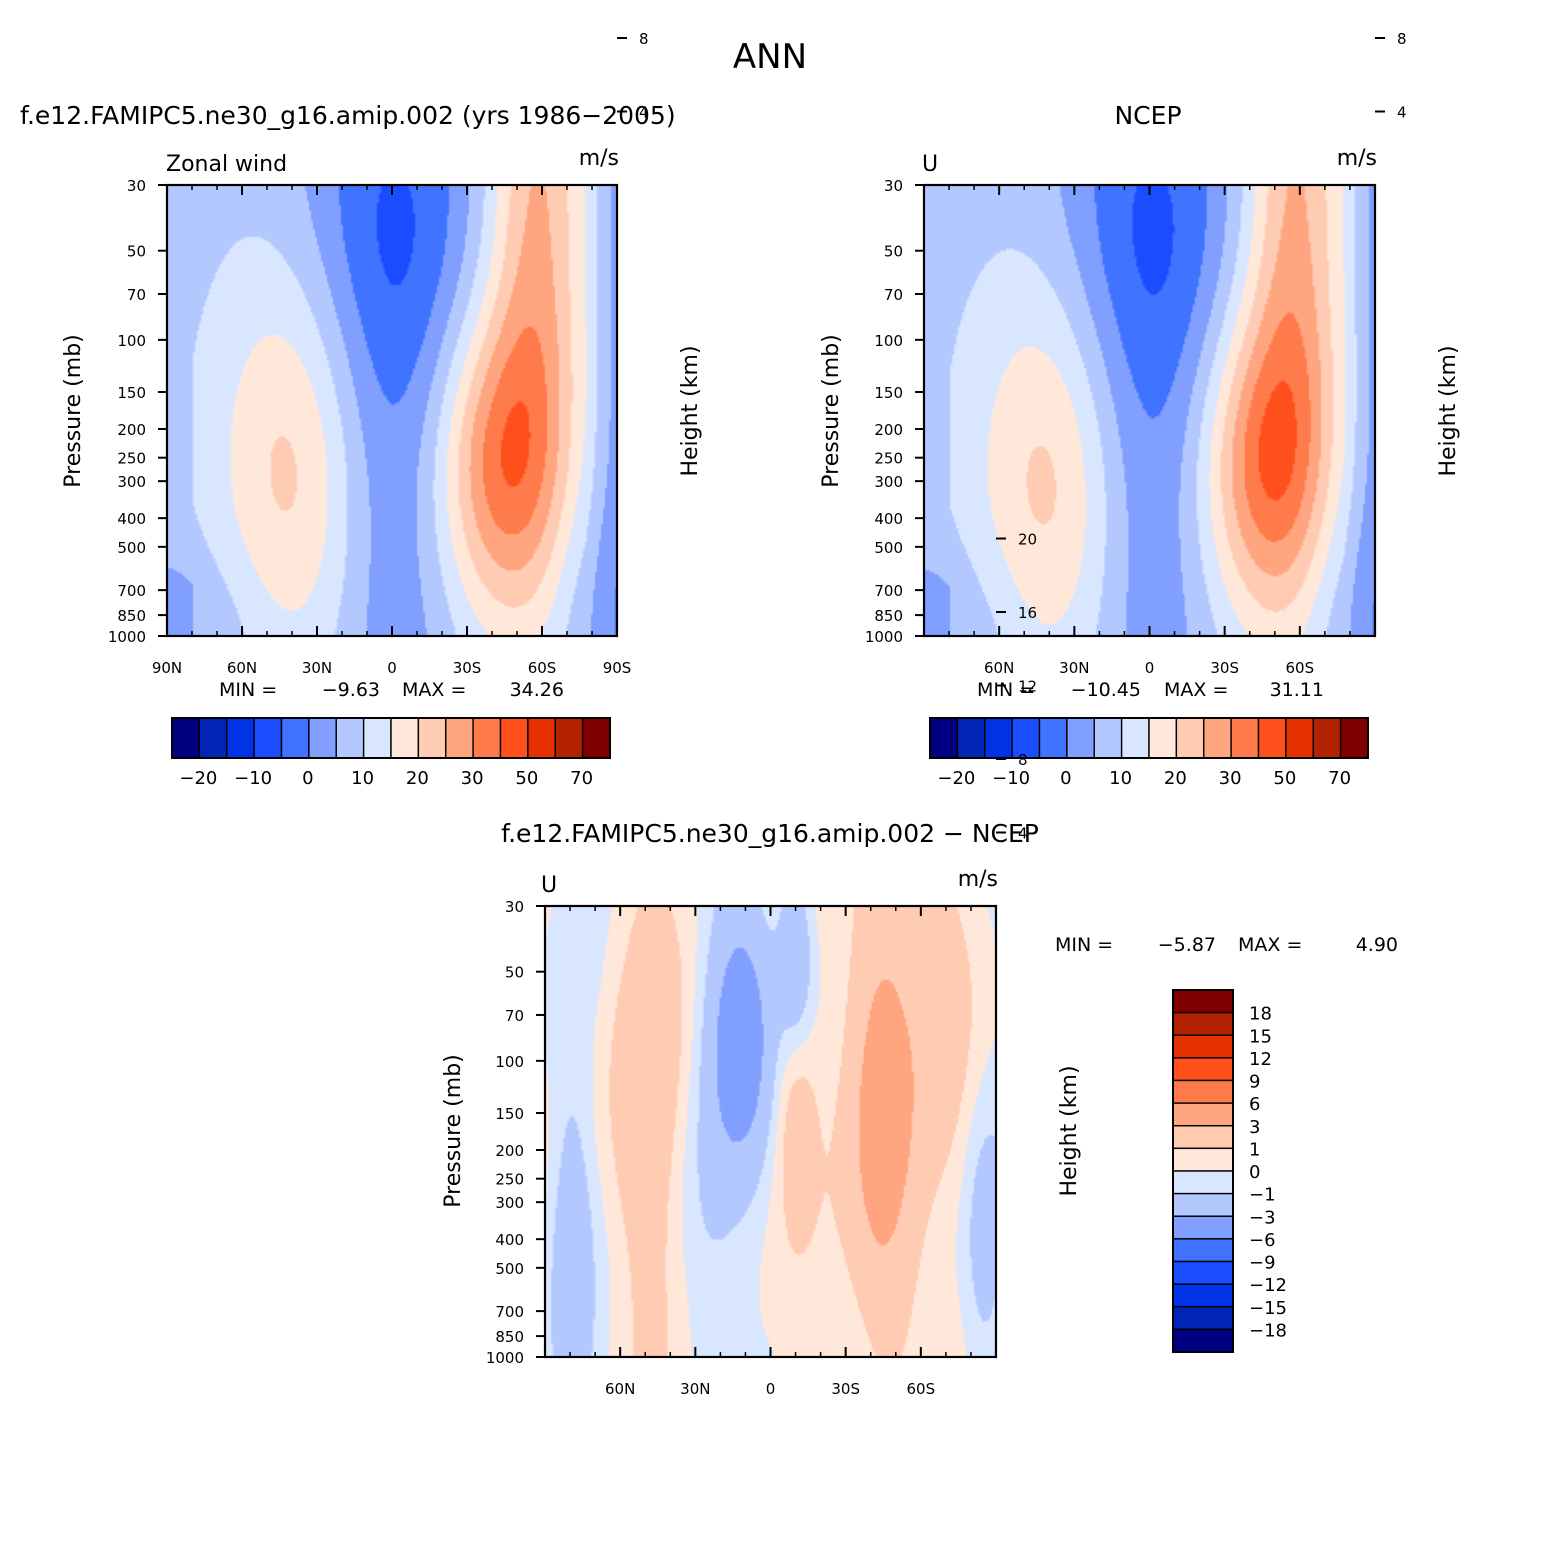 Image resolution: width=1541 pixels, height=1541 pixels. Describe the element at coordinates (514, 973) in the screenshot. I see `panel-diff-y-tick-label: 50` at that location.